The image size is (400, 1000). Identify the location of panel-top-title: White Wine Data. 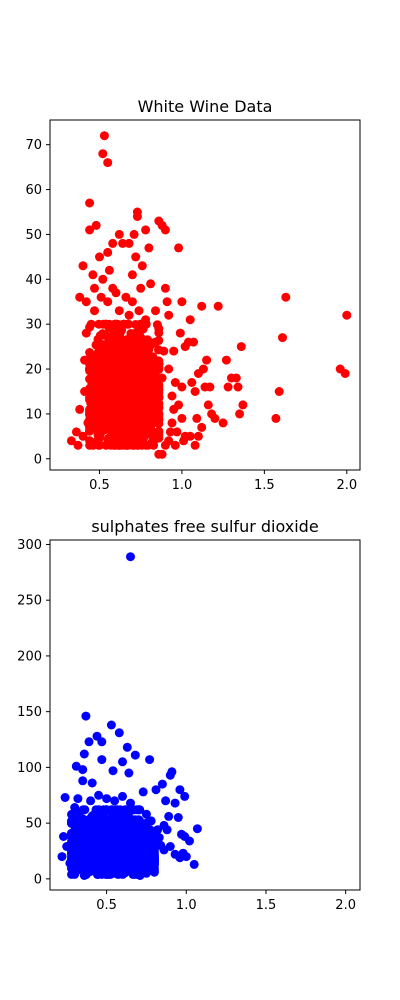
(205, 106).